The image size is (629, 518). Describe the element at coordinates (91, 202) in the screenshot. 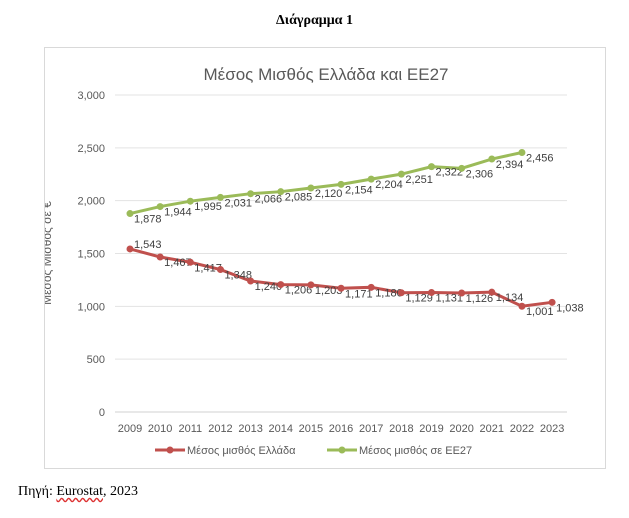

I see `y-tick-label: 2,000` at that location.